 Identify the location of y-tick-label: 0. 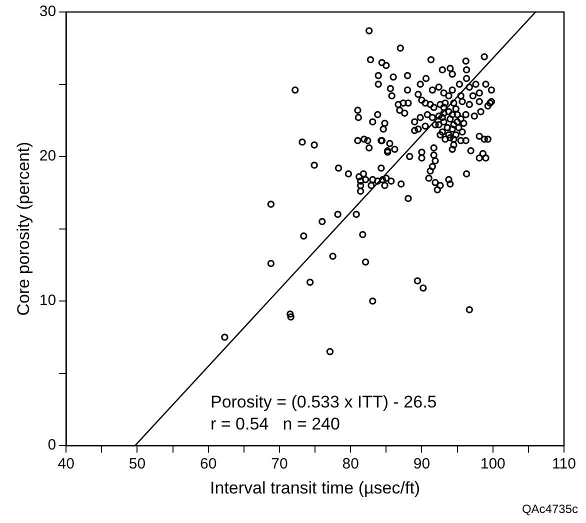
(52, 445).